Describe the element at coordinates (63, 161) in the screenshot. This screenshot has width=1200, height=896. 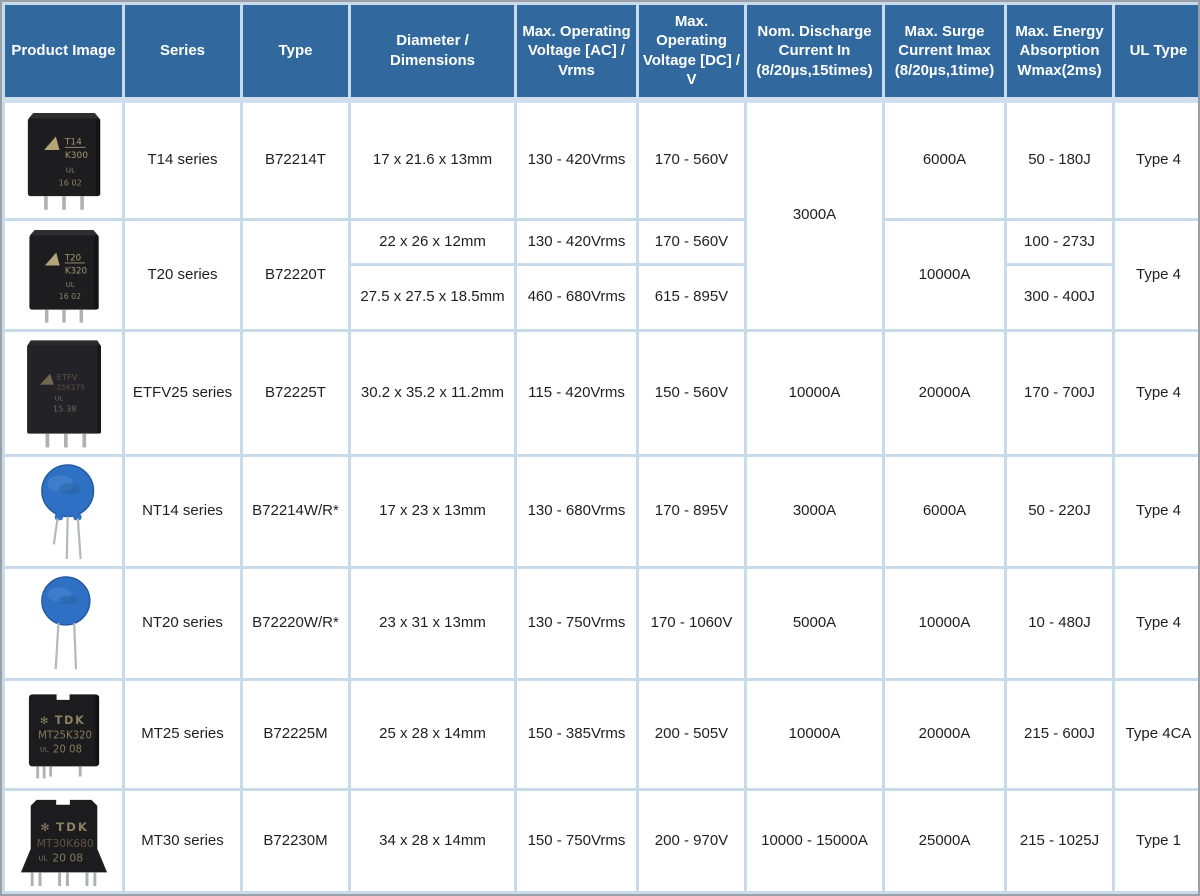
I see `t14-product-photo: T14 K300 UL 16 02` at that location.